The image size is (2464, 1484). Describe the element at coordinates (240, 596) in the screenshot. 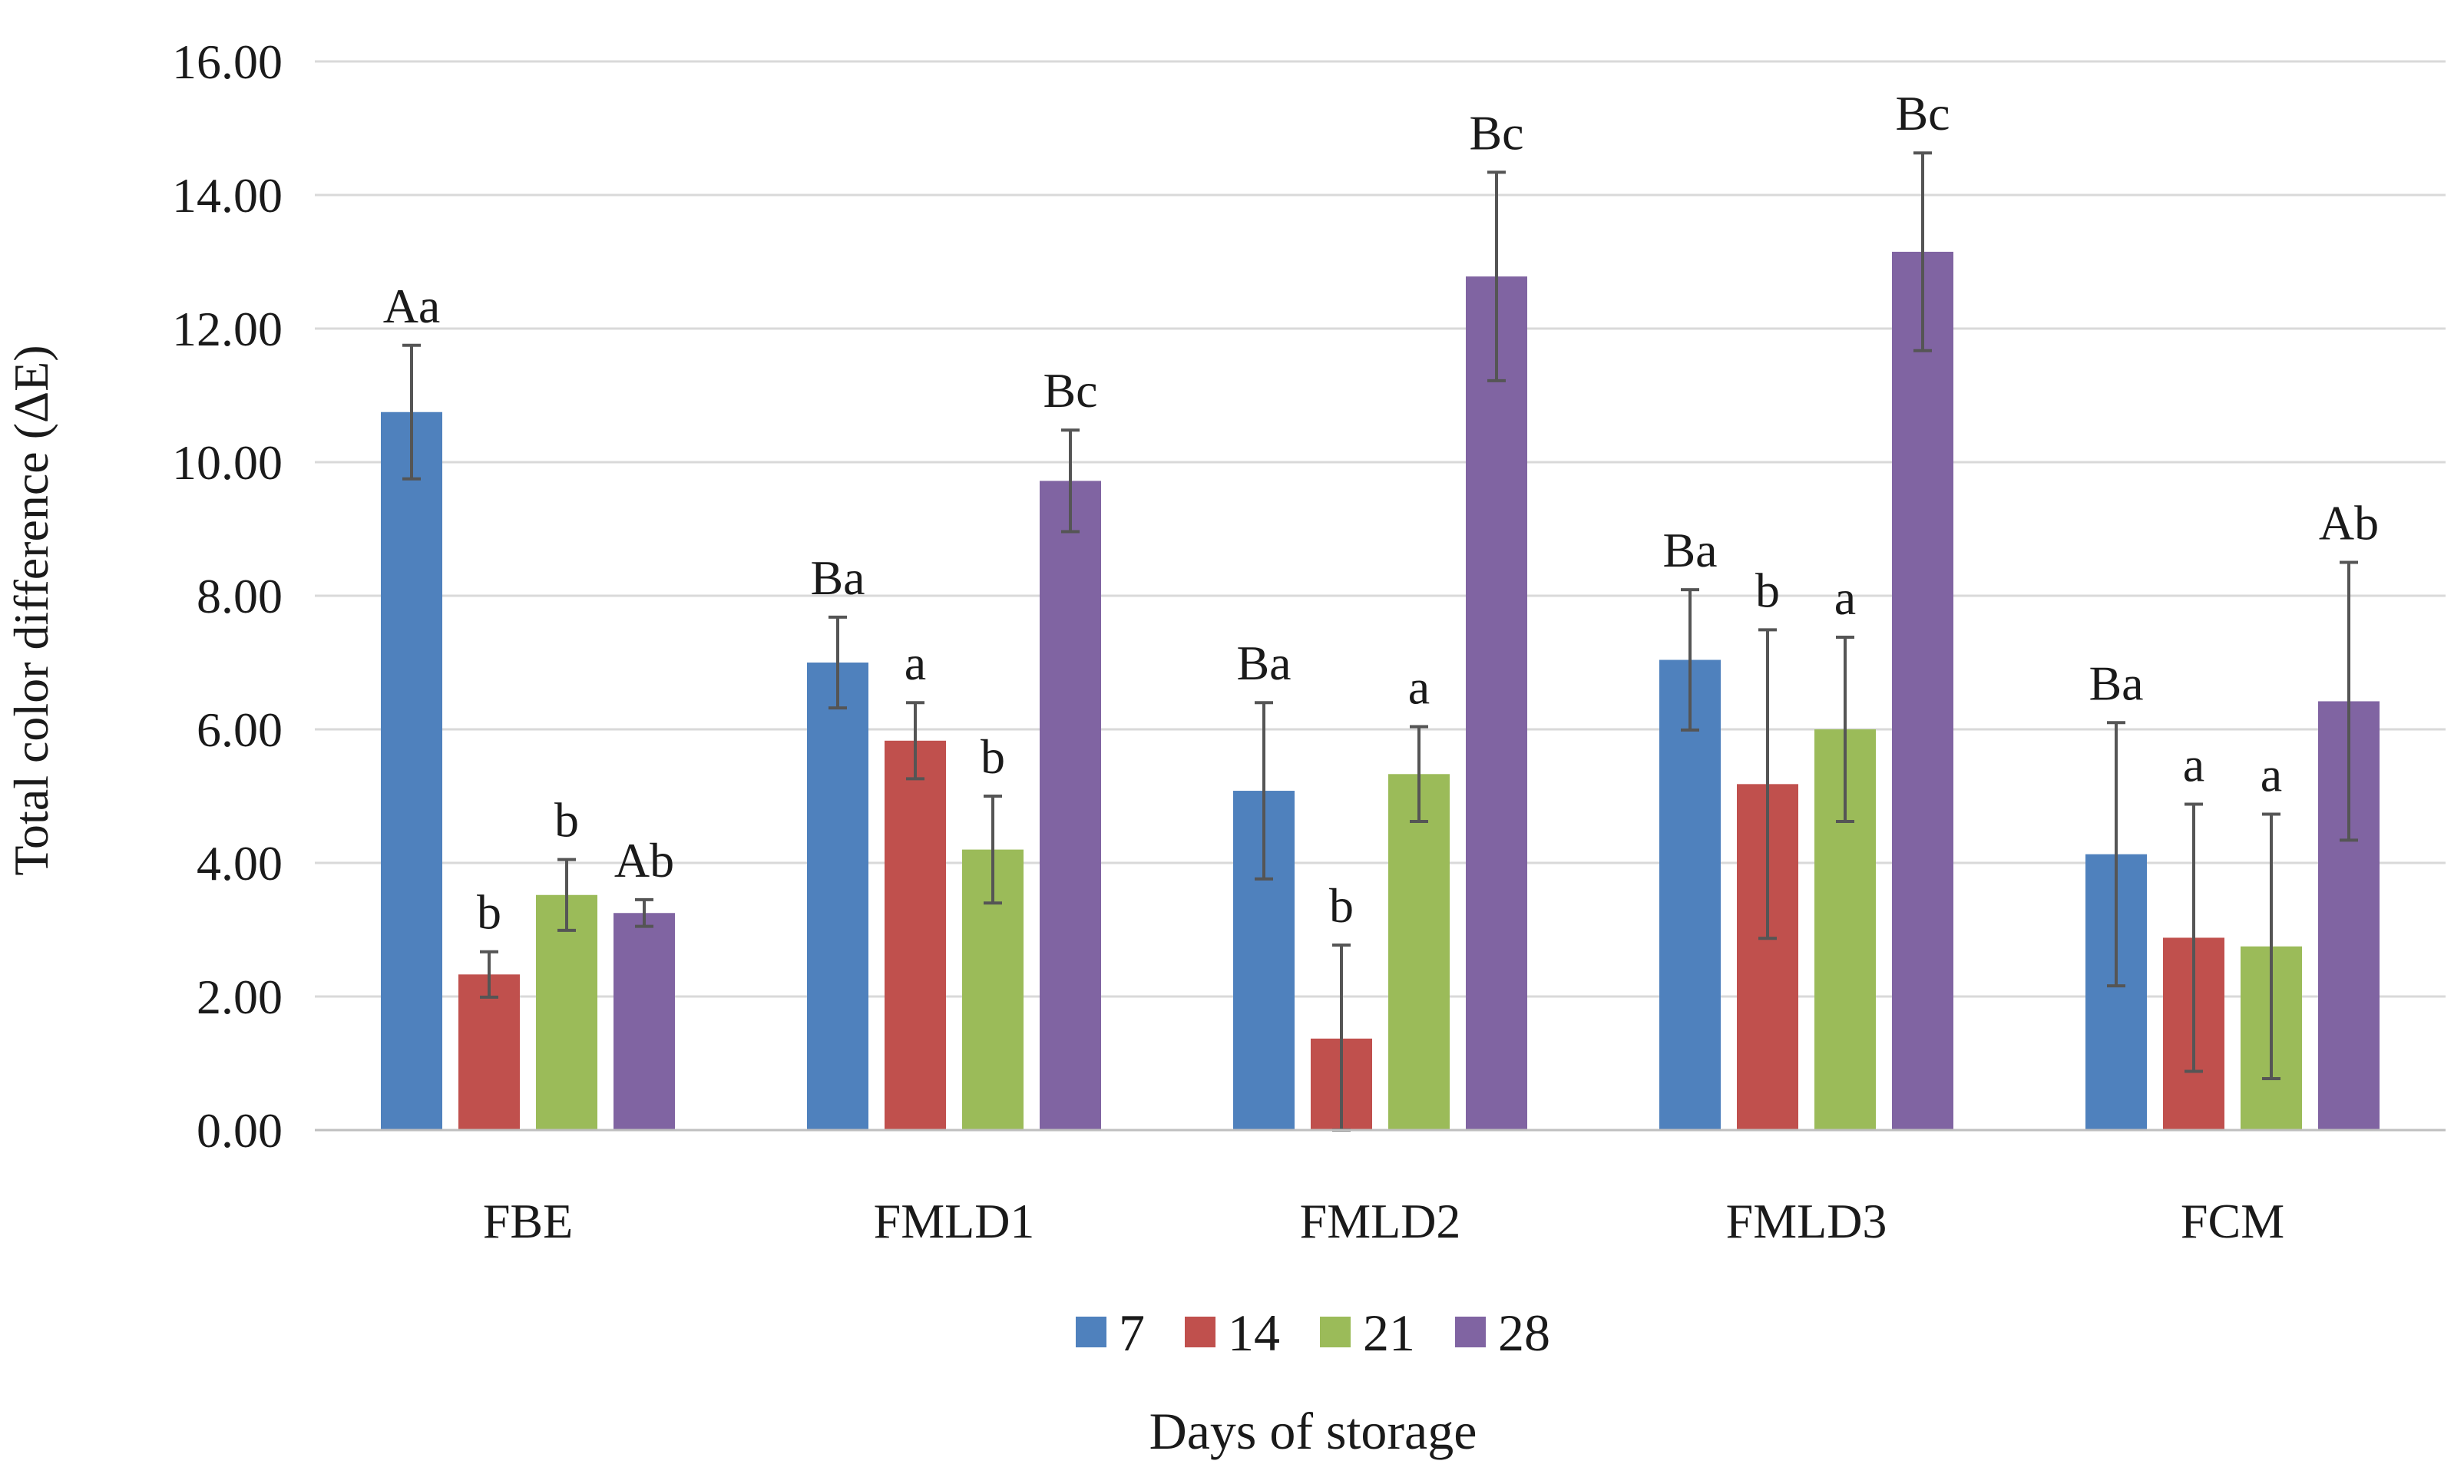

I see `y-tick-label: 8.00` at that location.